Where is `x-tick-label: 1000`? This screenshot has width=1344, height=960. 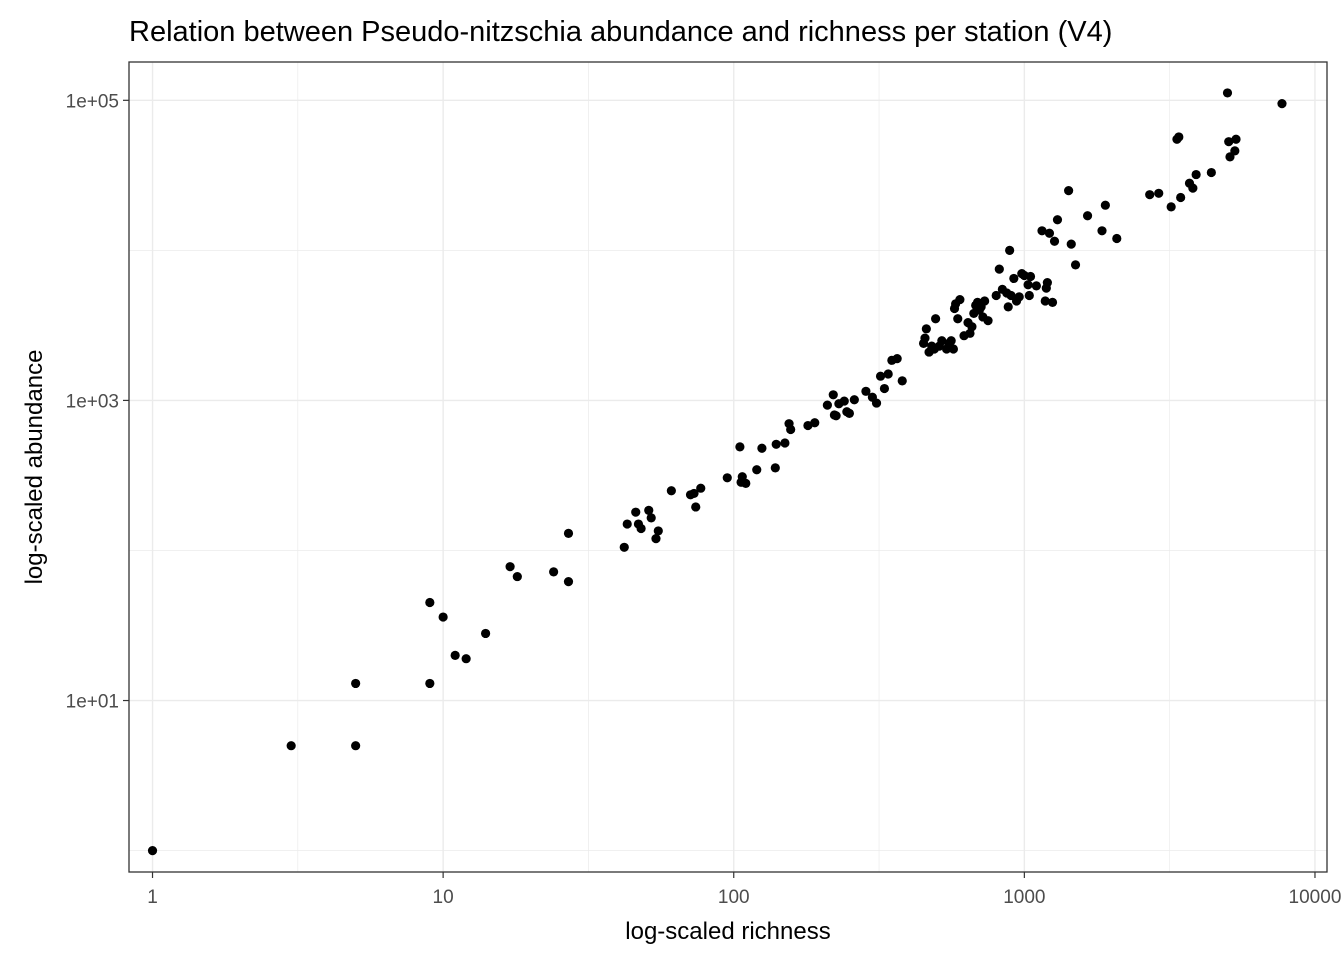 x-tick-label: 1000 is located at coordinates (1024, 897).